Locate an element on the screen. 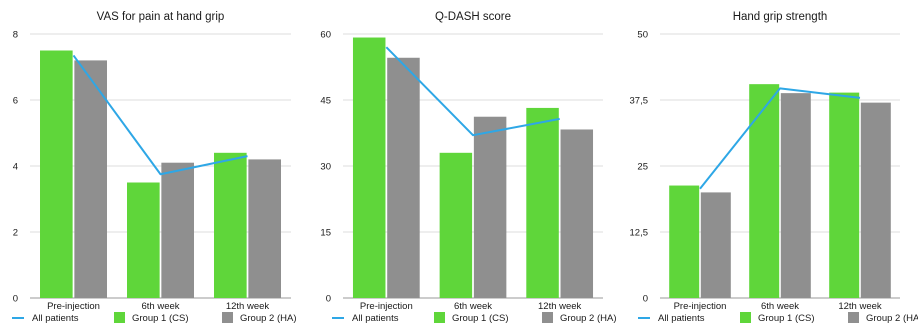 This screenshot has height=332, width=918. y-tick-label: 50 is located at coordinates (642, 35).